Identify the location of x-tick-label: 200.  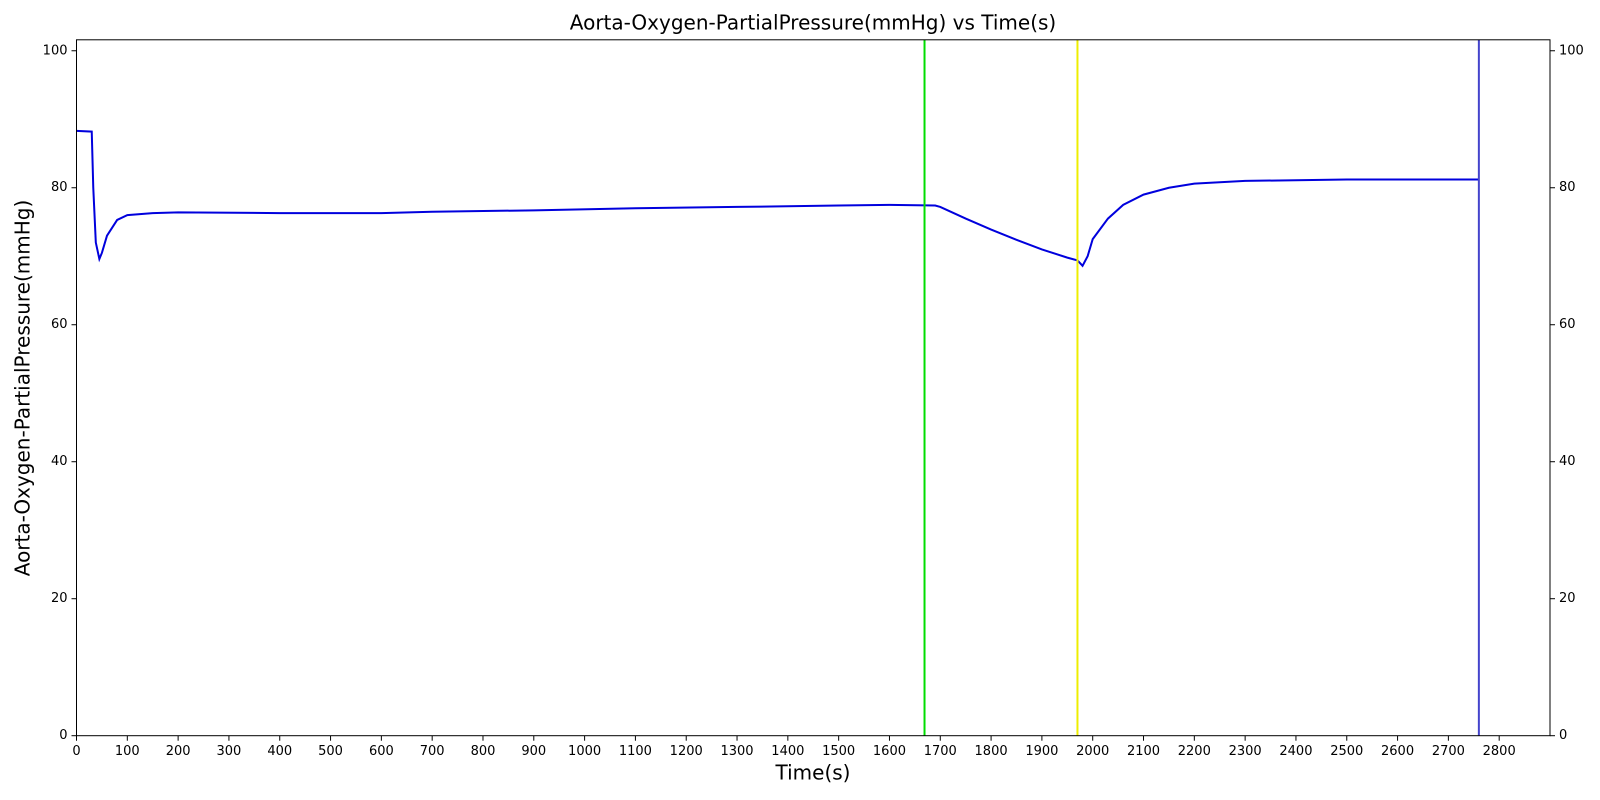
(178, 751).